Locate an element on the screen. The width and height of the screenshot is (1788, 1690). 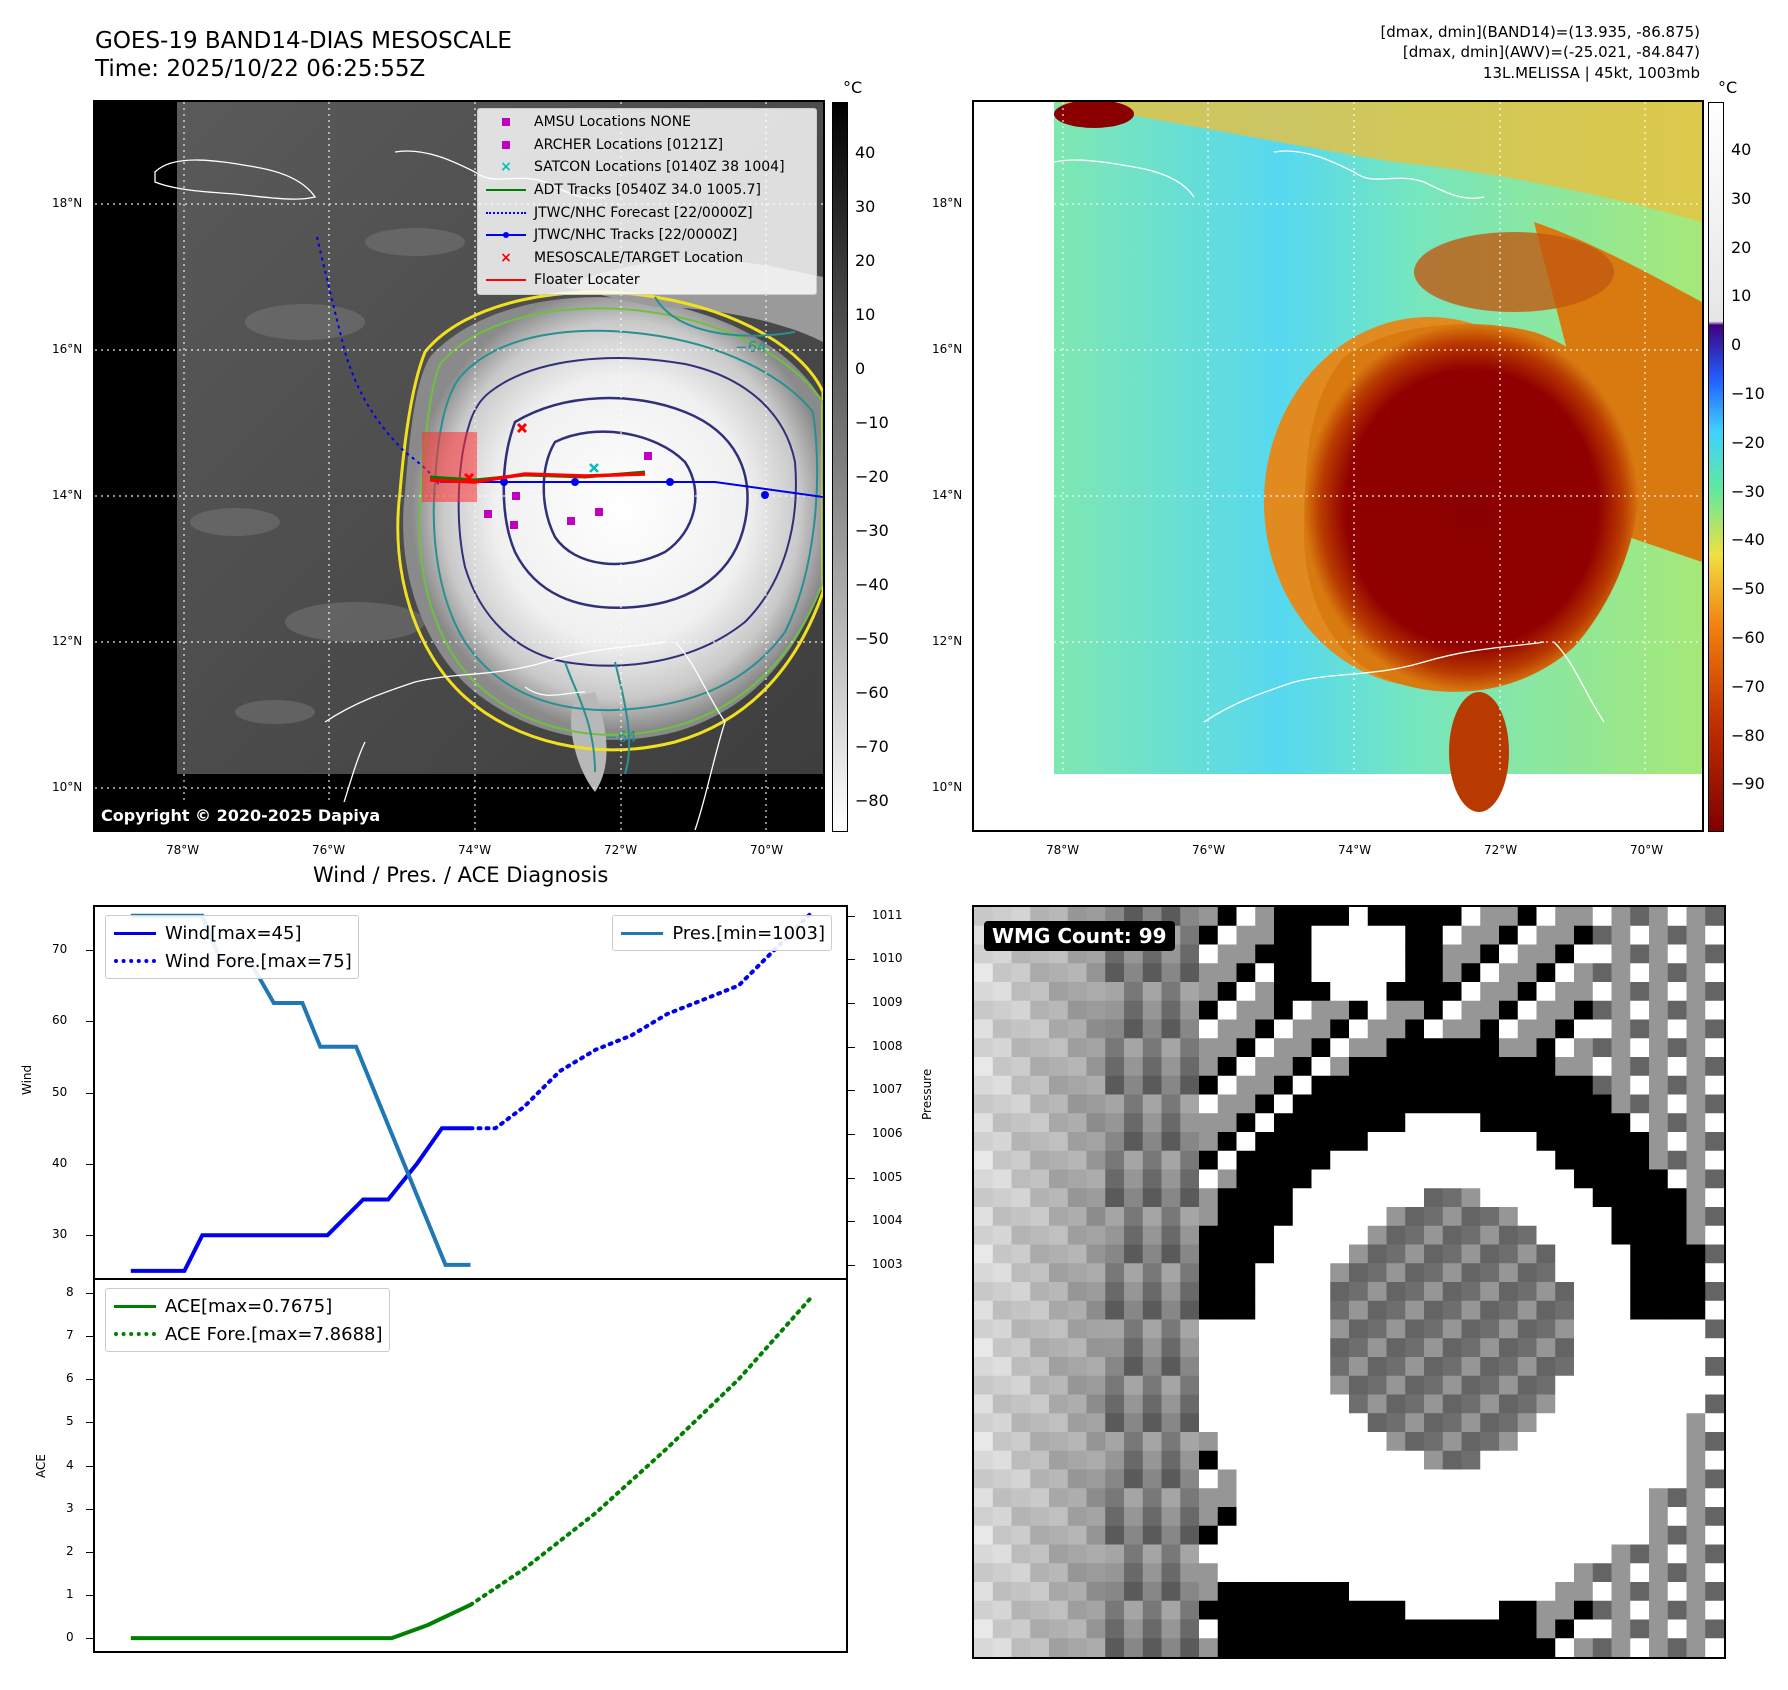
awv-colorbar-tick: −10 is located at coordinates (1748, 393).